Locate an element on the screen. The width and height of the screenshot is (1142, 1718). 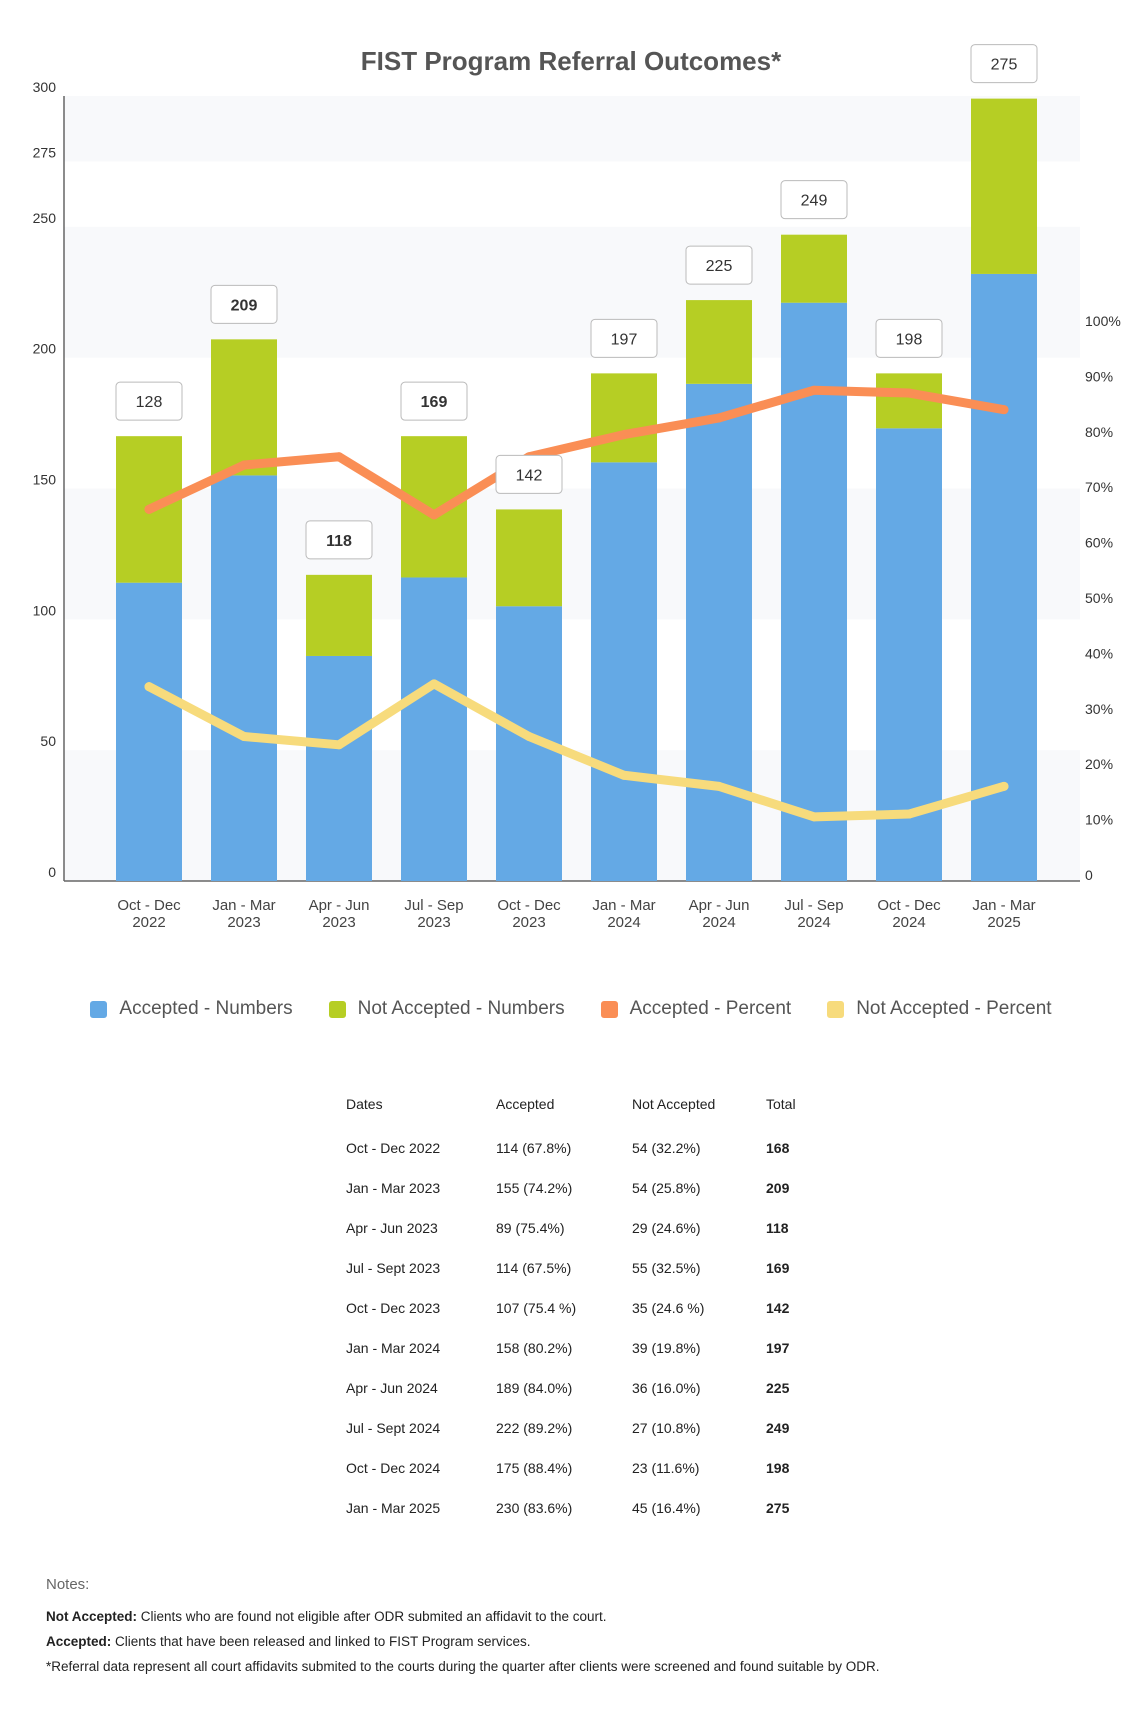
table-header-row: Dates Accepted Not Accepted Total is located at coordinates (596, 1104).